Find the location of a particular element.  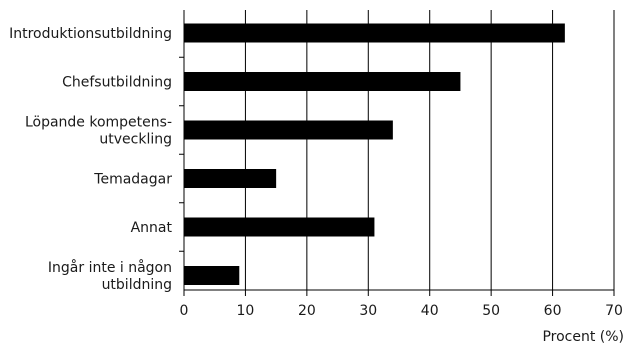

category-label: Löpande kompetens- is located at coordinates (98, 123).